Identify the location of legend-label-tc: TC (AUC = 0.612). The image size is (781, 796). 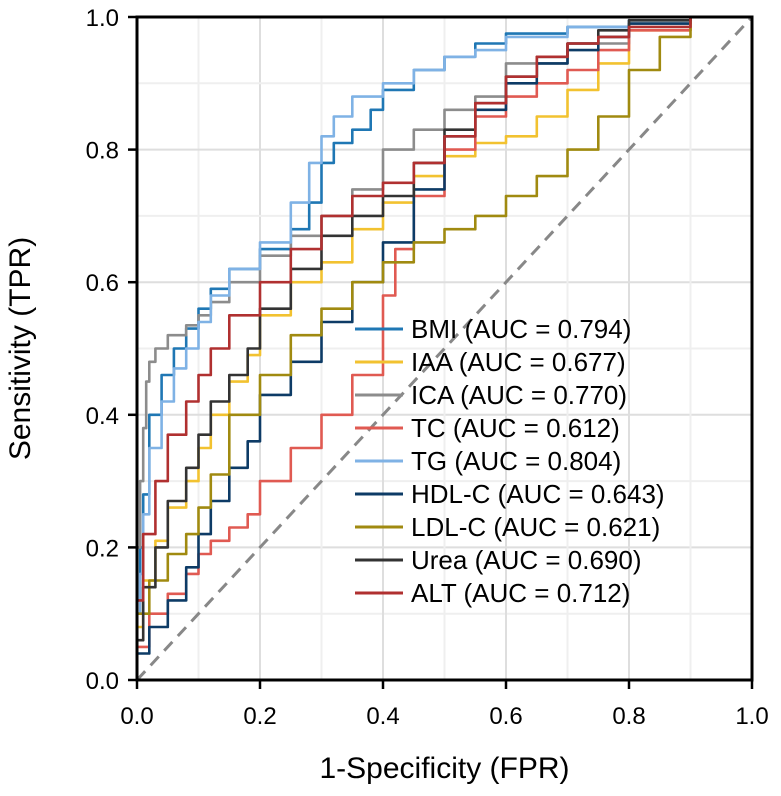
(515, 428).